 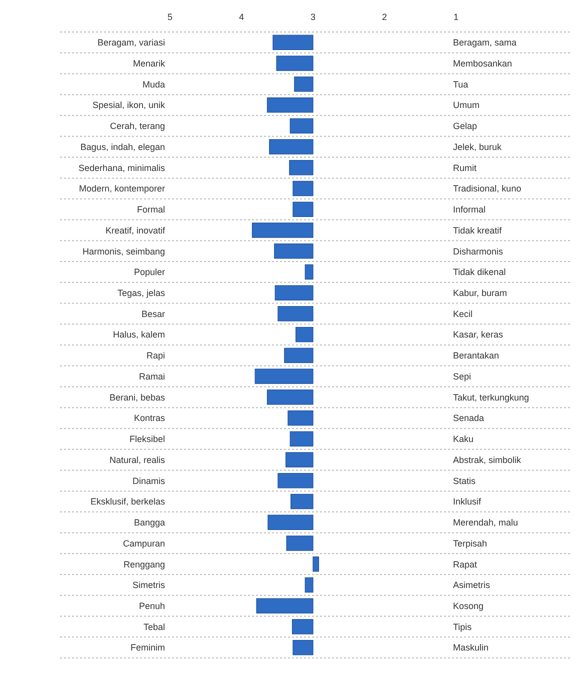 What do you see at coordinates (477, 147) in the screenshot?
I see `y2-tick-label: Jelek, buruk` at bounding box center [477, 147].